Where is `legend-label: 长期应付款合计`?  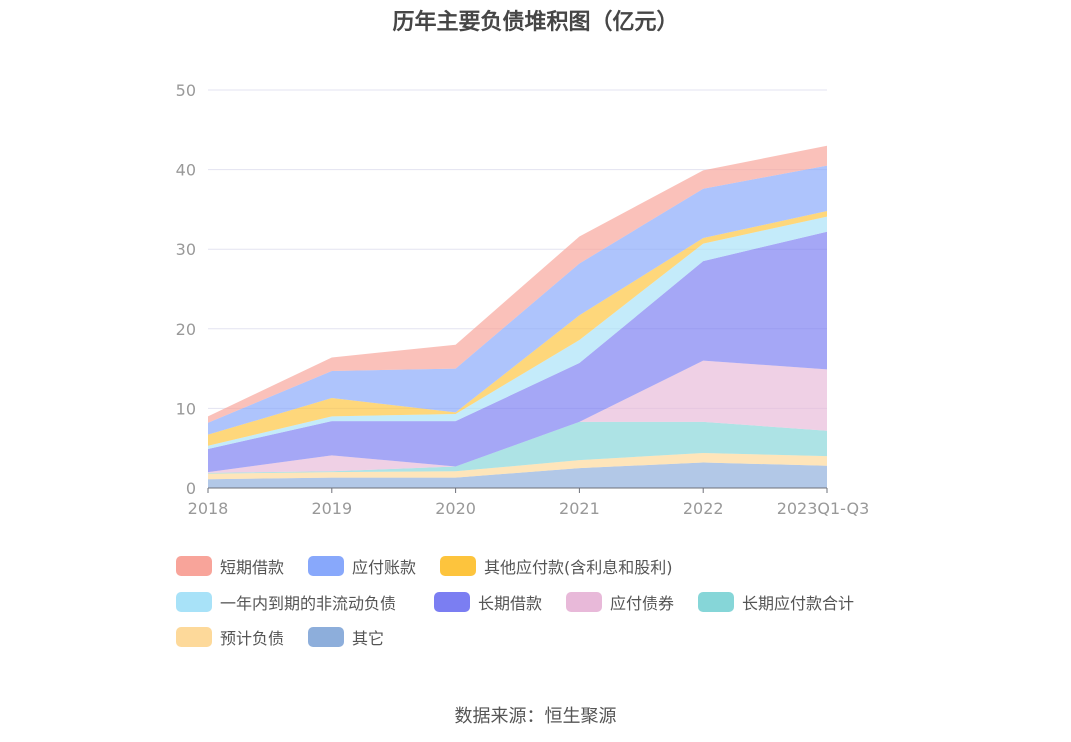 legend-label: 长期应付款合计 is located at coordinates (798, 603).